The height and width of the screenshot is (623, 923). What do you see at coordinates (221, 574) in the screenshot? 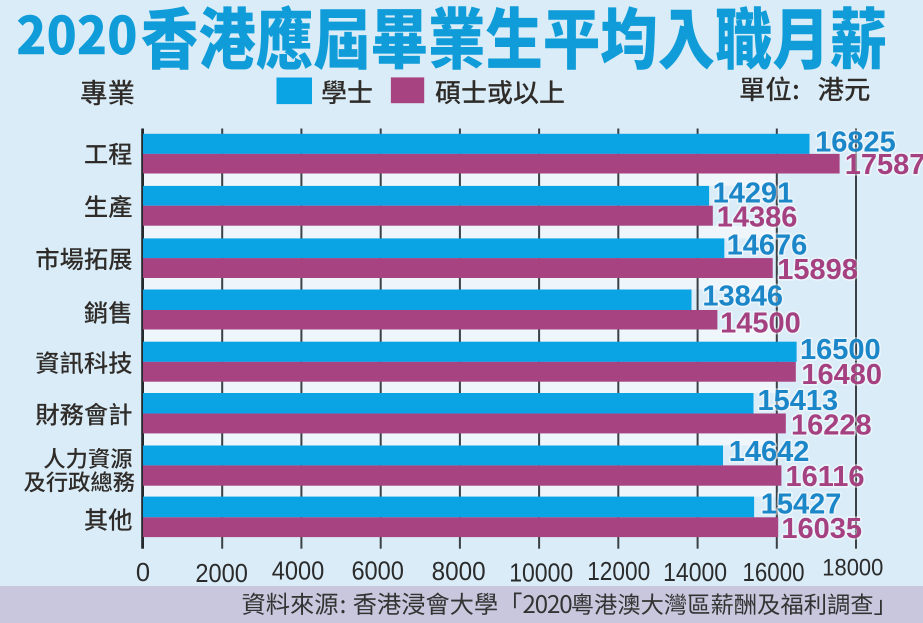
I see `svg-text: 2000` at bounding box center [221, 574].